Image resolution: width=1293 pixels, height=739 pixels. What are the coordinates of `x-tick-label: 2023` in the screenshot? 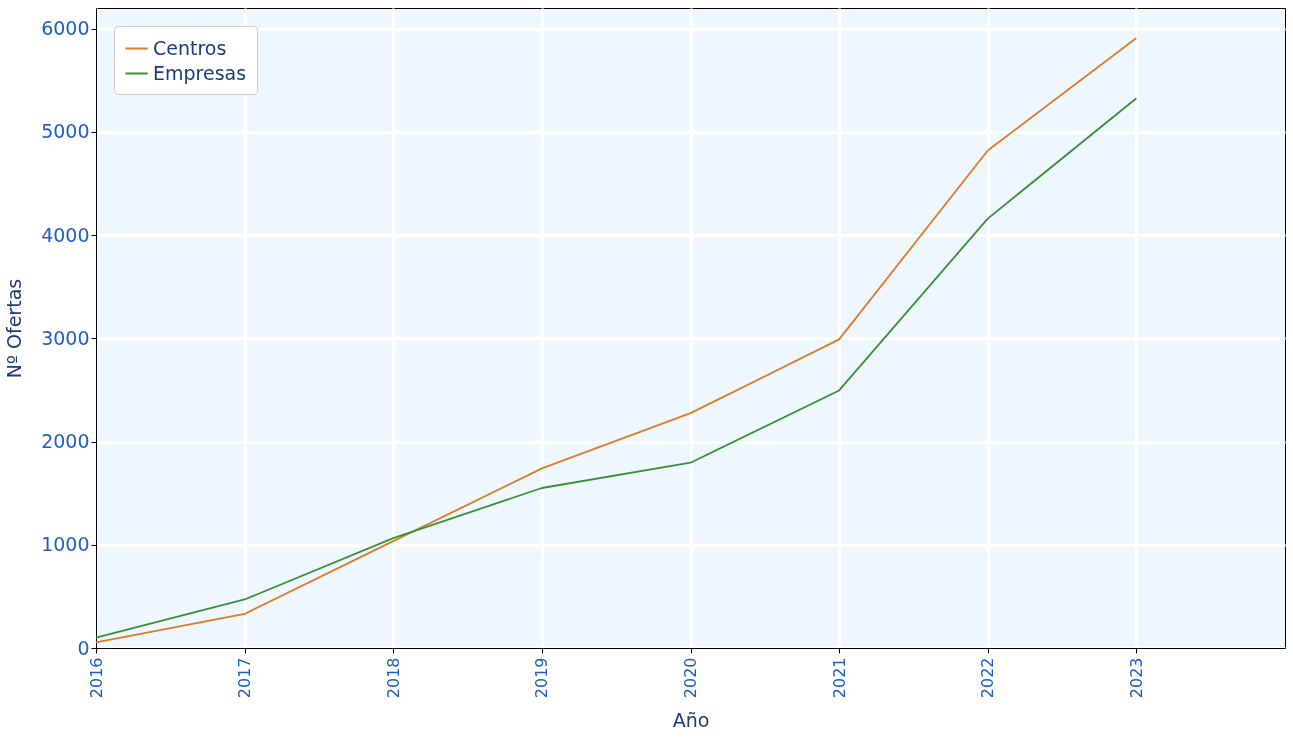 It's located at (1136, 678).